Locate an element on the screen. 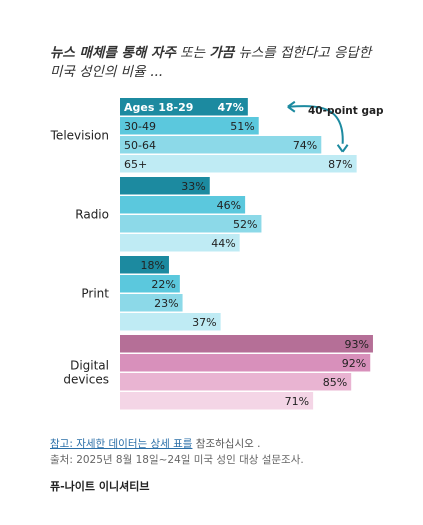 This screenshot has width=423, height=525. title-part4: 뉴스를 접한다고 응답한 is located at coordinates (303, 53).